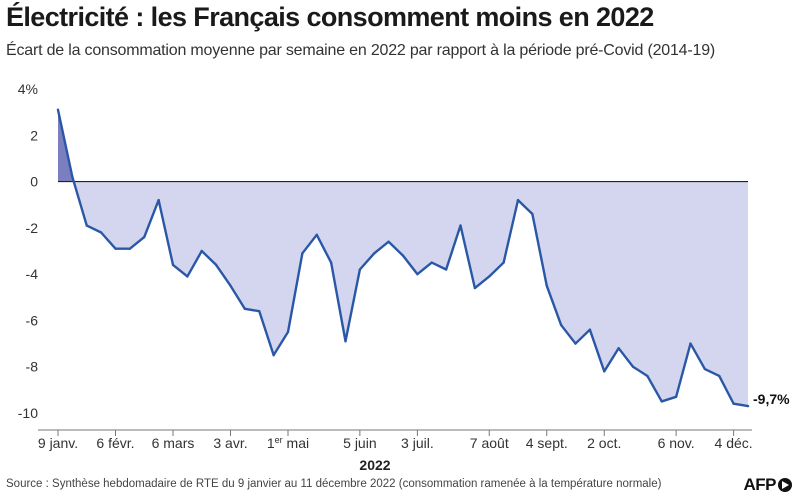  Describe the element at coordinates (676, 443) in the screenshot. I see `x-tick-label: 6 nov.` at that location.